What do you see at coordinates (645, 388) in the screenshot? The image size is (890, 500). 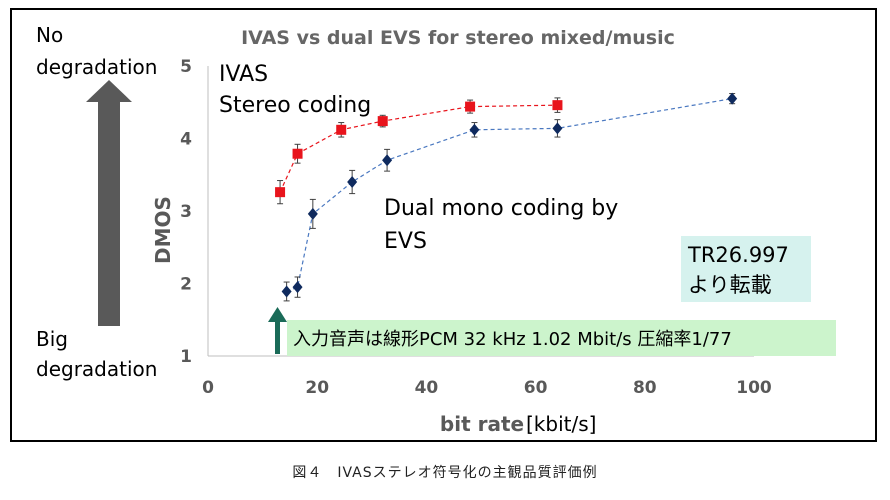 I see `x-tick-label: 80` at bounding box center [645, 388].